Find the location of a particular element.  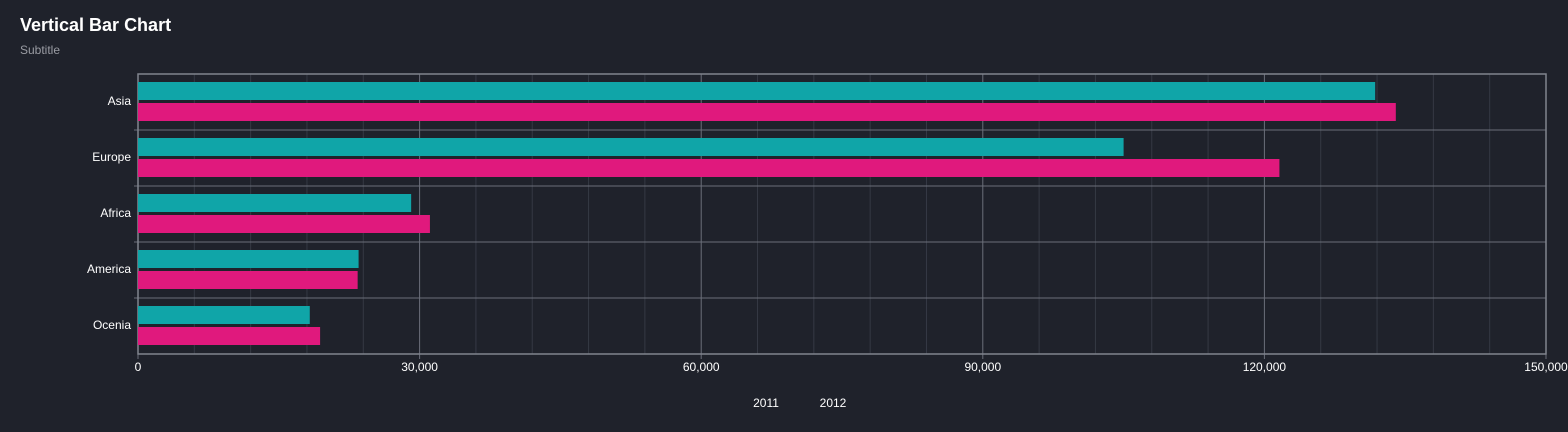

x-tick-label: 150,000 is located at coordinates (1546, 367).